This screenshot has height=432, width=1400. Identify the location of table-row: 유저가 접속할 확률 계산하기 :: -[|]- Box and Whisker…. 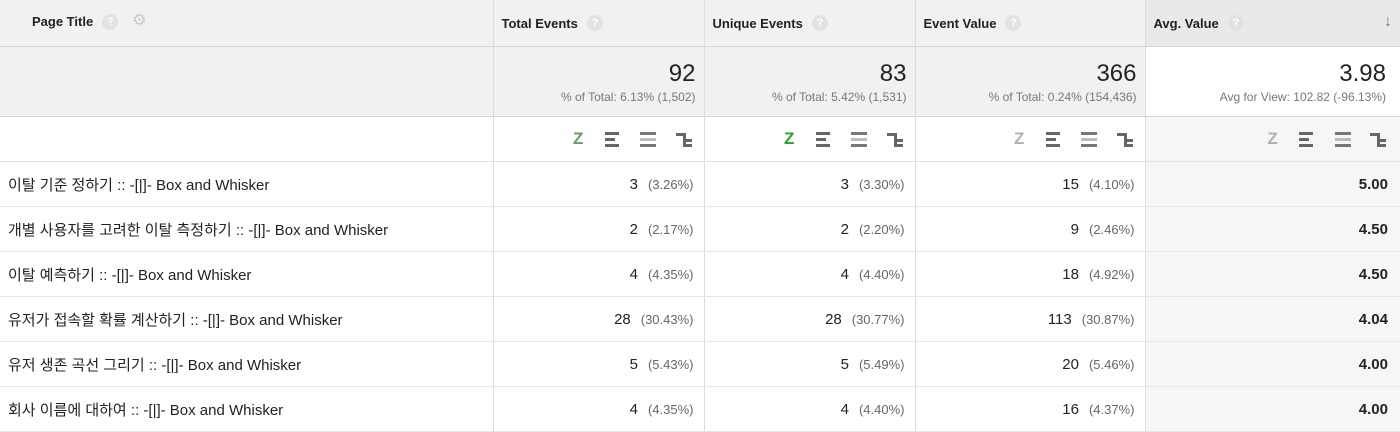
(700, 319).